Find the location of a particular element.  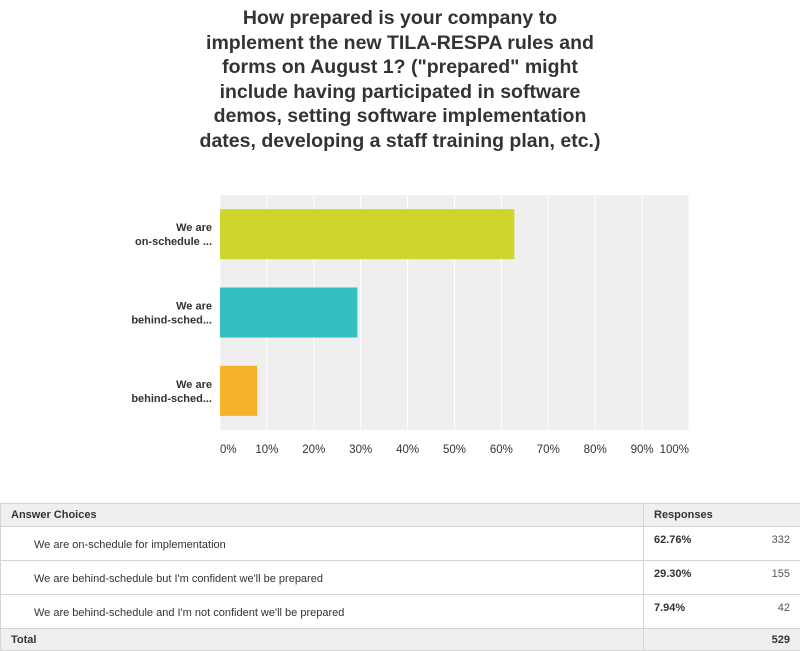

response-cell: 29.30% 155 is located at coordinates (722, 578).